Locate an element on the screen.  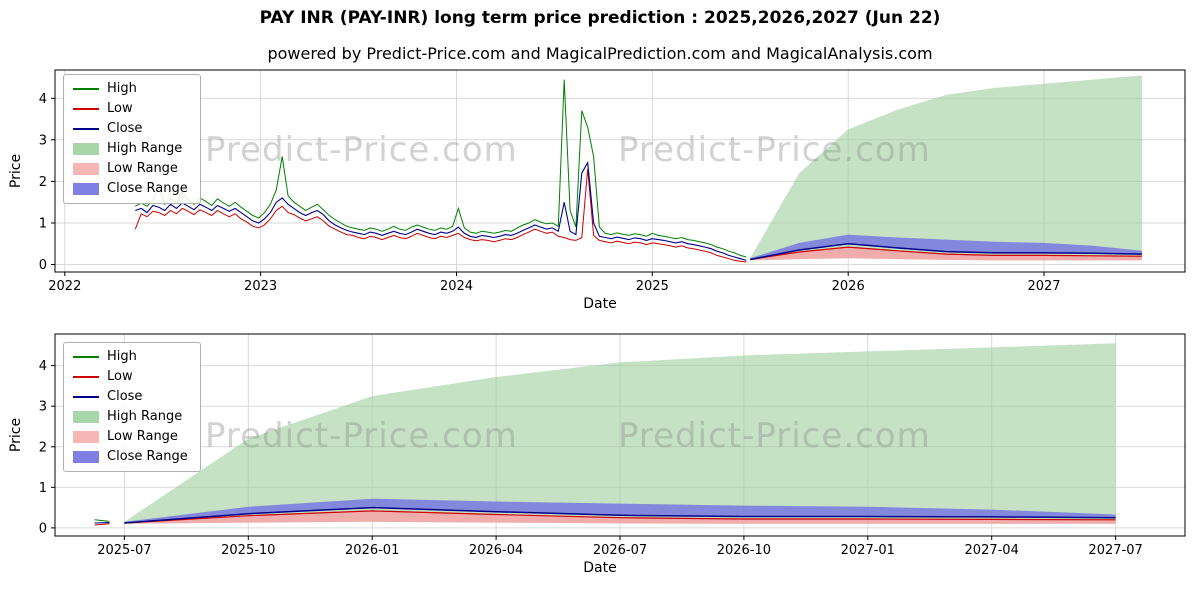
x-tick-label: 2026-01 is located at coordinates (372, 550).